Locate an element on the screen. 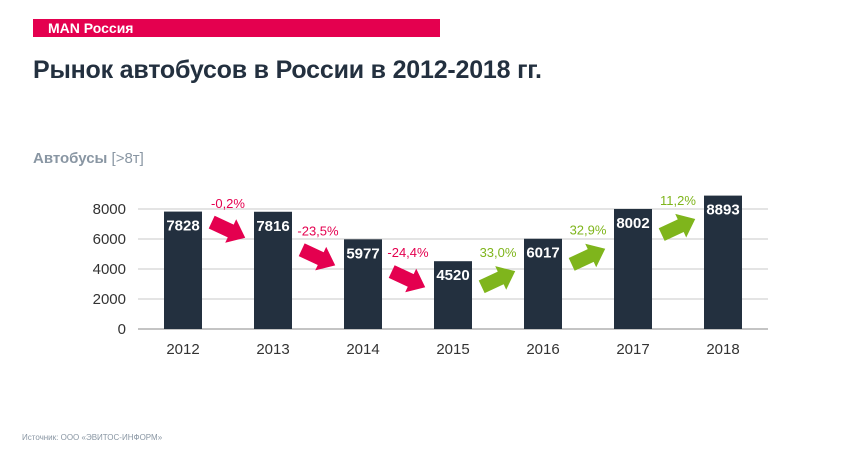  change-label: 11,2% is located at coordinates (678, 200).